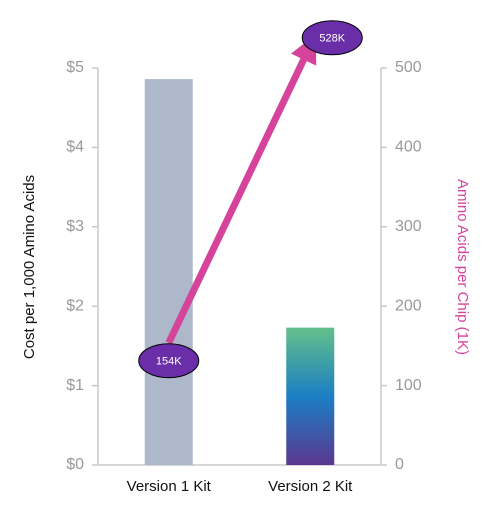  I want to click on y2-tick-label: 100, so click(408, 385).